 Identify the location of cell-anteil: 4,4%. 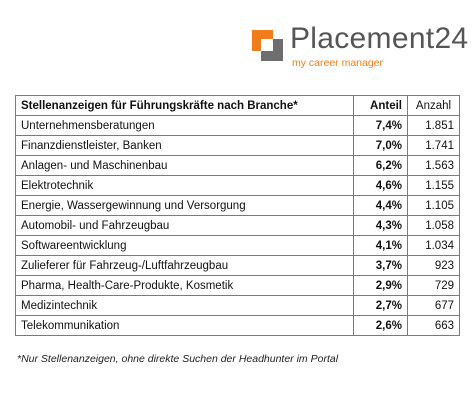
(380, 205).